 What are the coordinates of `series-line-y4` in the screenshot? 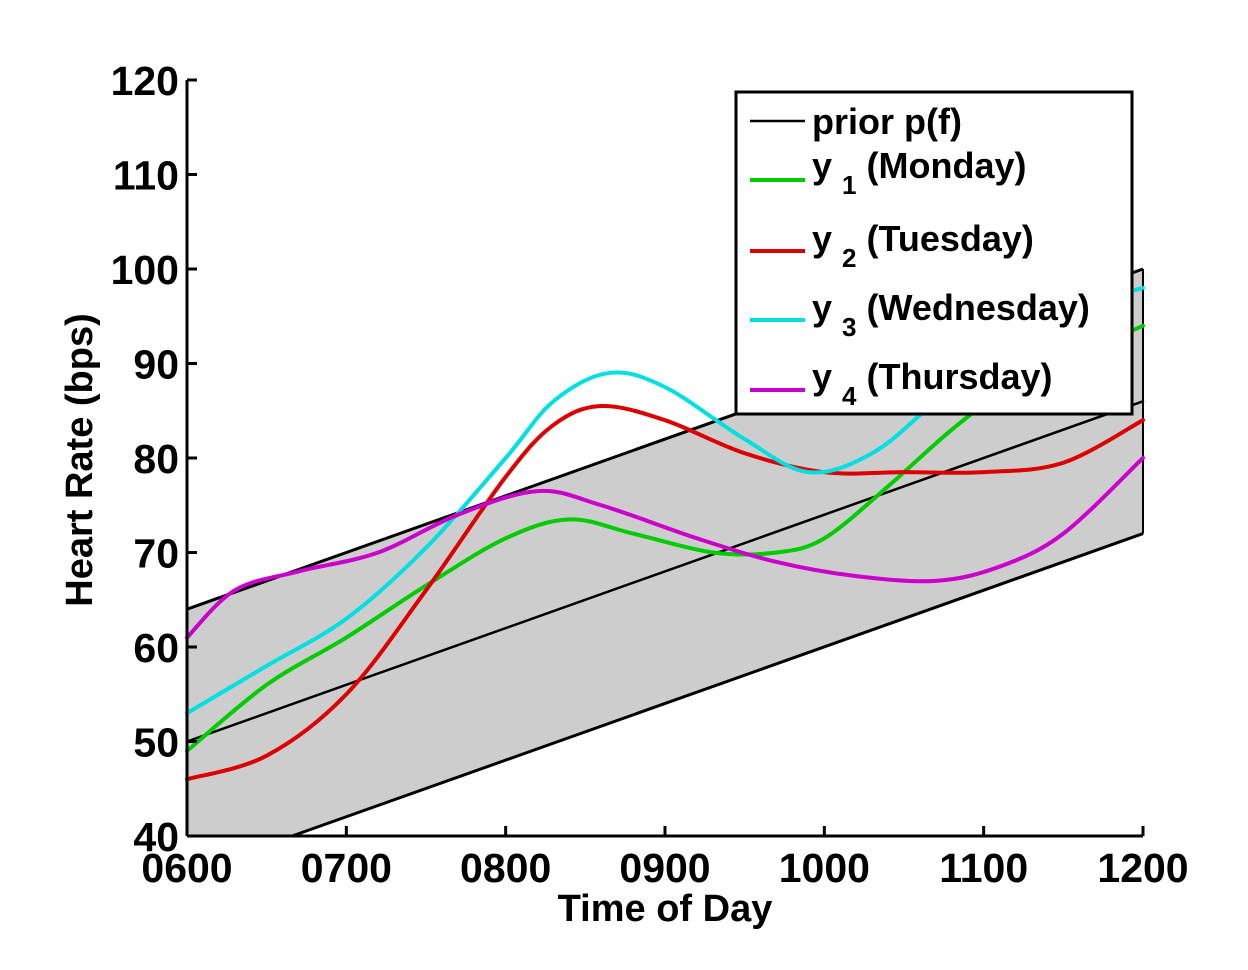 It's located at (665, 548).